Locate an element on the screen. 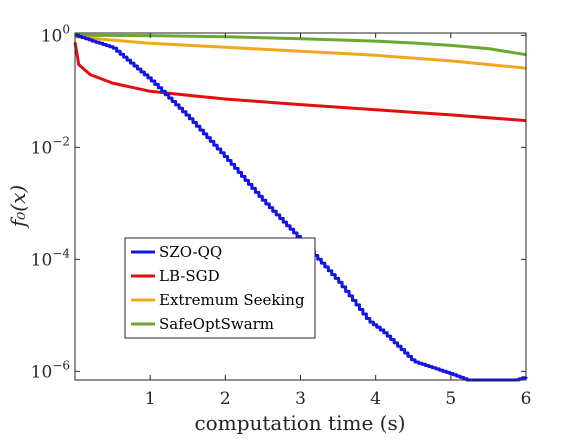 The width and height of the screenshot is (581, 439). legend-box is located at coordinates (220, 288).